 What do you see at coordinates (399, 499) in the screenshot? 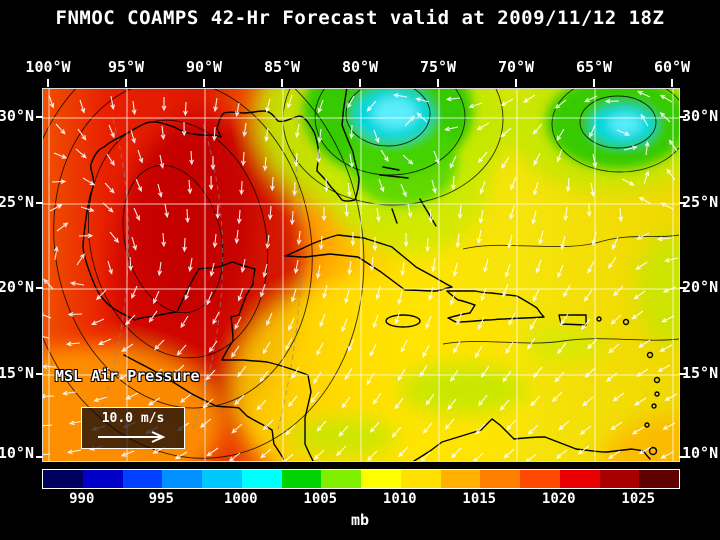
I see `colorbar-tick-label: 1010` at bounding box center [399, 499].